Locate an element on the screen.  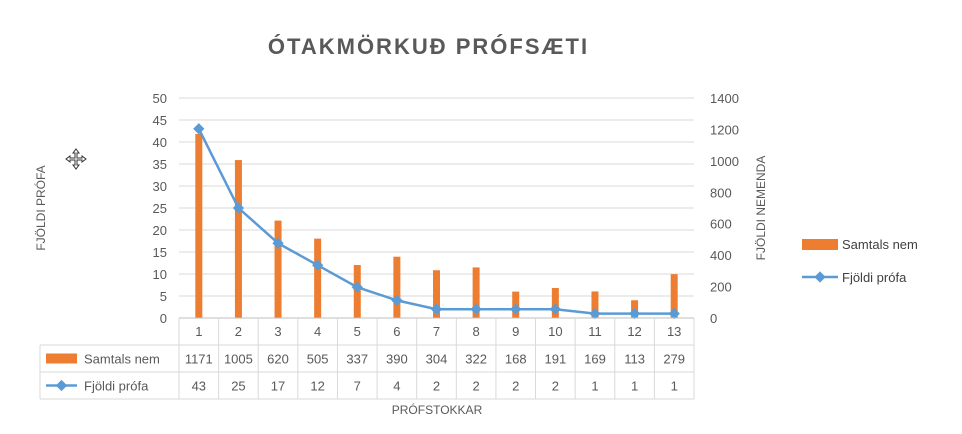
table-series-name: Fjöldi prófa is located at coordinates (116, 386).